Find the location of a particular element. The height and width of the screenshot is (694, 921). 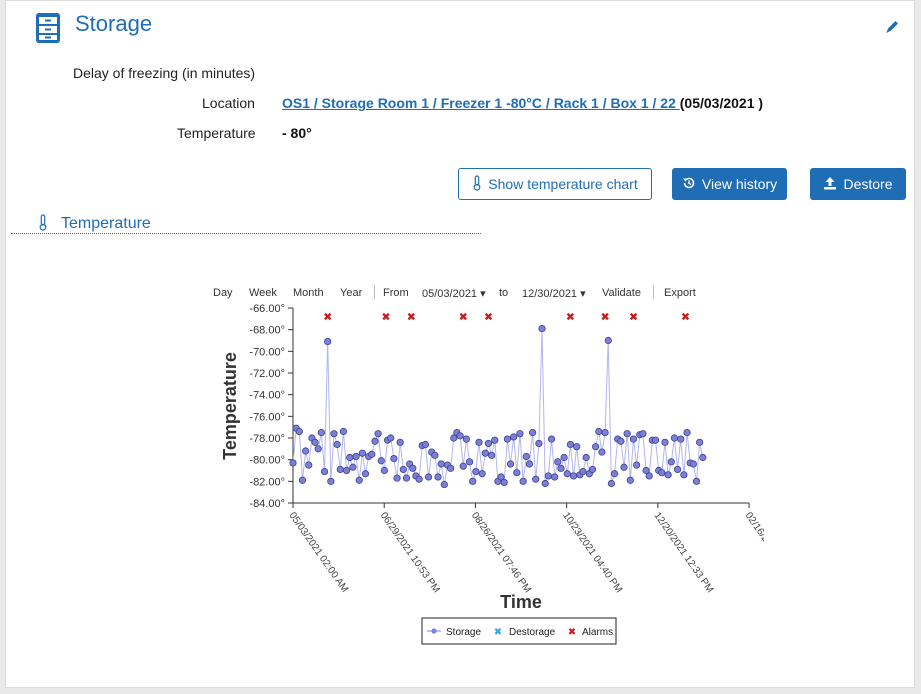

to-label: to is located at coordinates (504, 293).